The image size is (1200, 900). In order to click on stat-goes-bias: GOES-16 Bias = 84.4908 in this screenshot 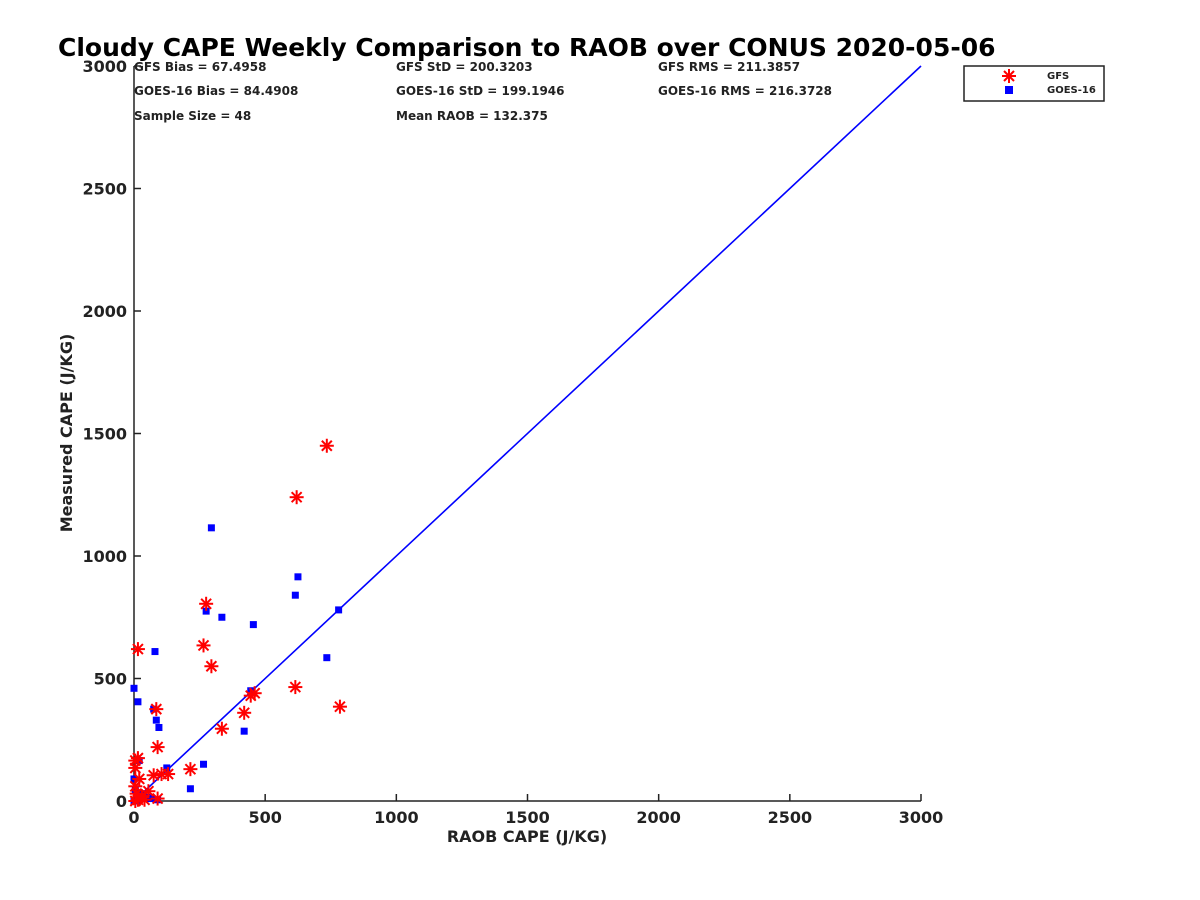, I will do `click(216, 91)`.